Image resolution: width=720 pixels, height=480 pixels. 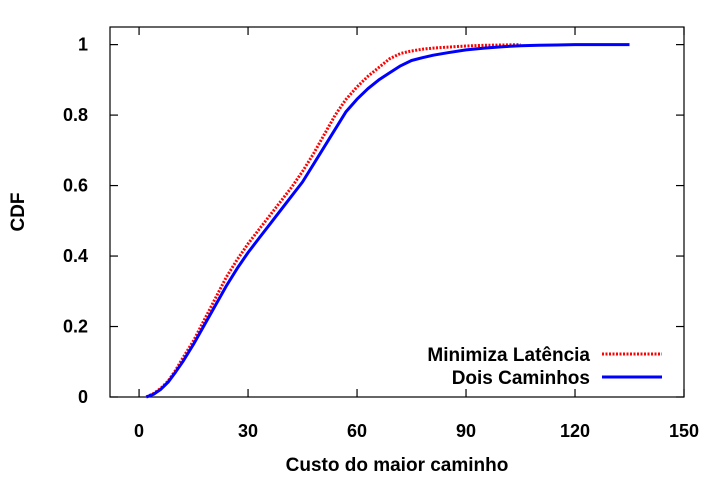 What do you see at coordinates (397, 465) in the screenshot?
I see `x-axis-title: Custo do maior caminho` at bounding box center [397, 465].